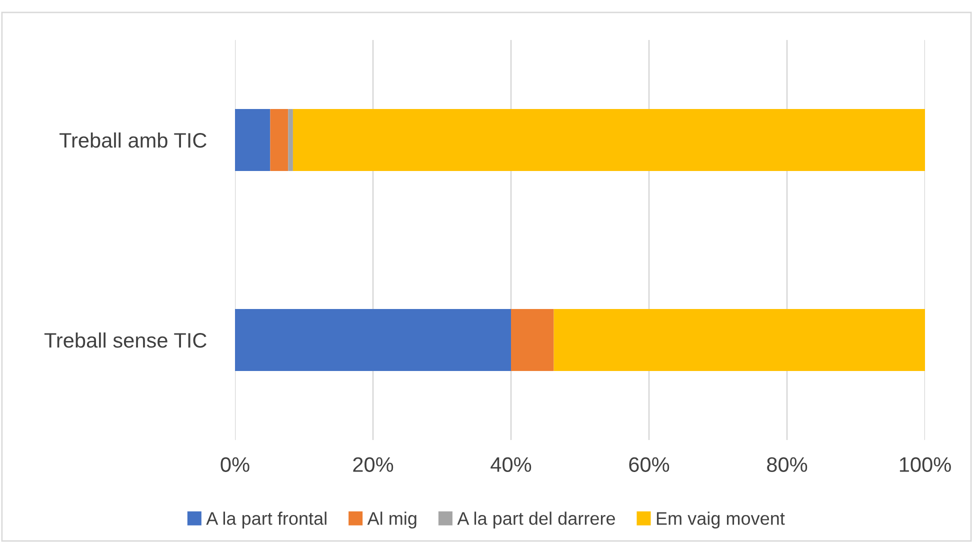 The width and height of the screenshot is (973, 542). I want to click on x-tick-label: 80%, so click(787, 464).